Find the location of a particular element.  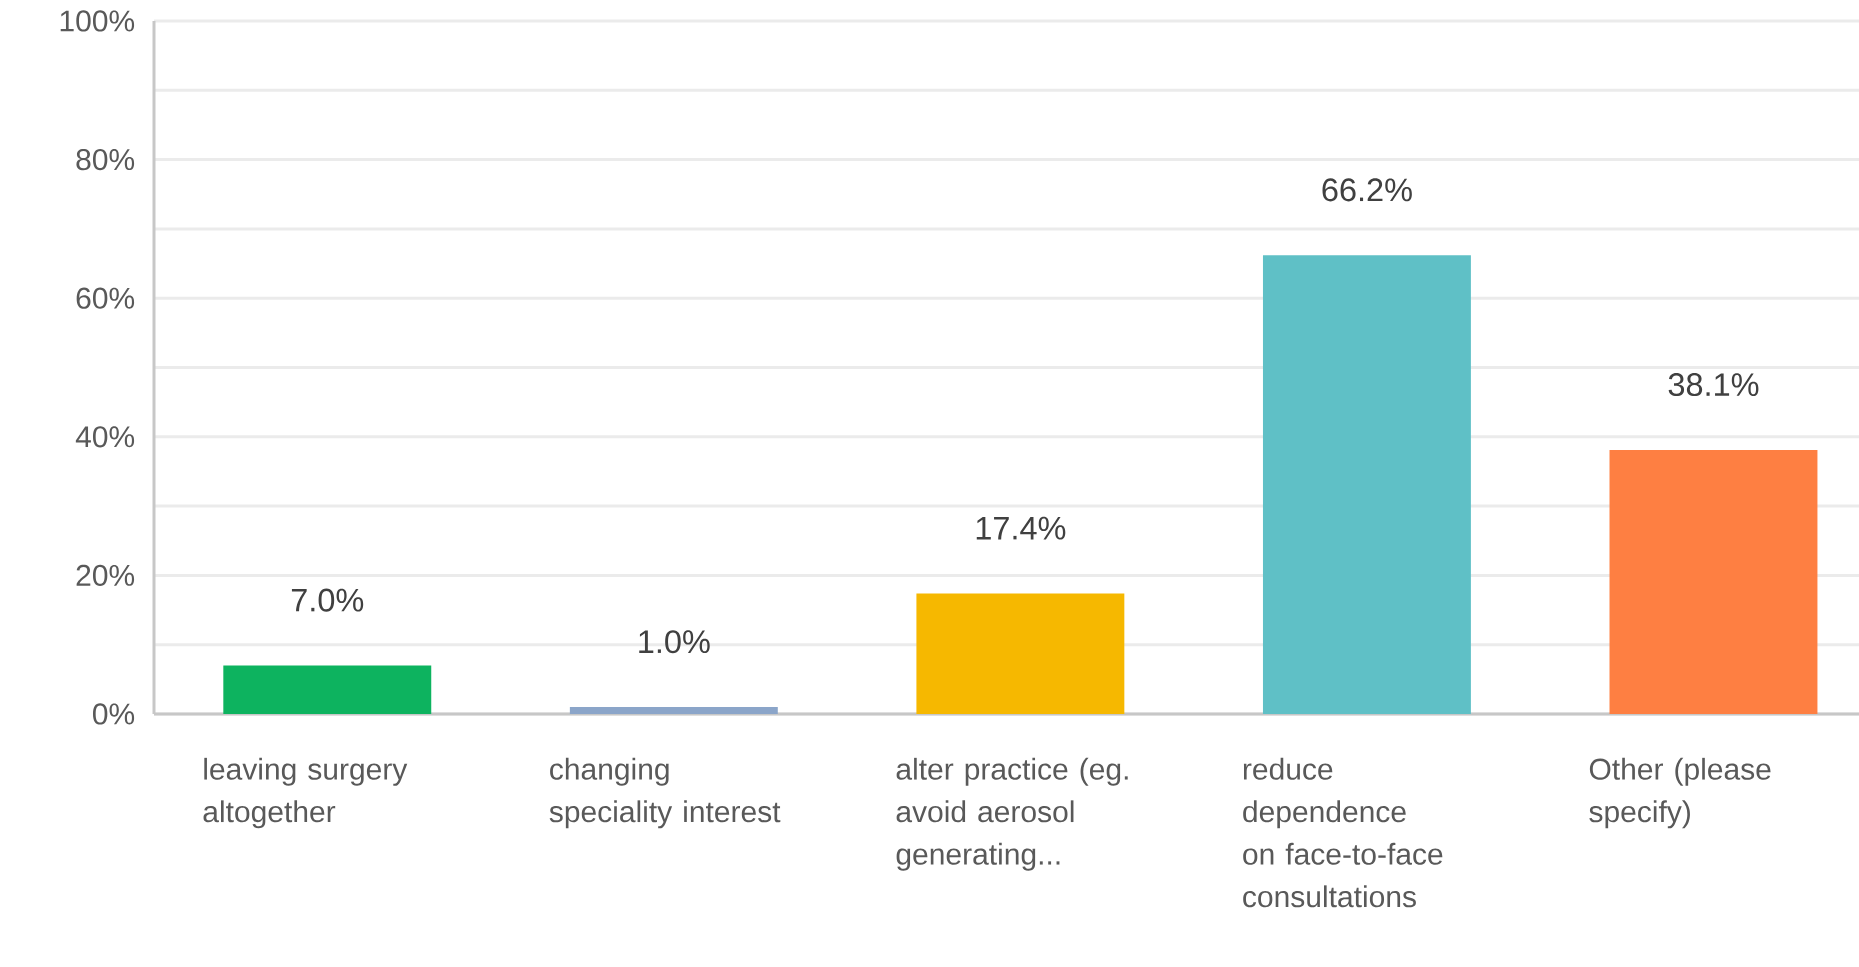

data-label: 66.2% is located at coordinates (1367, 190).